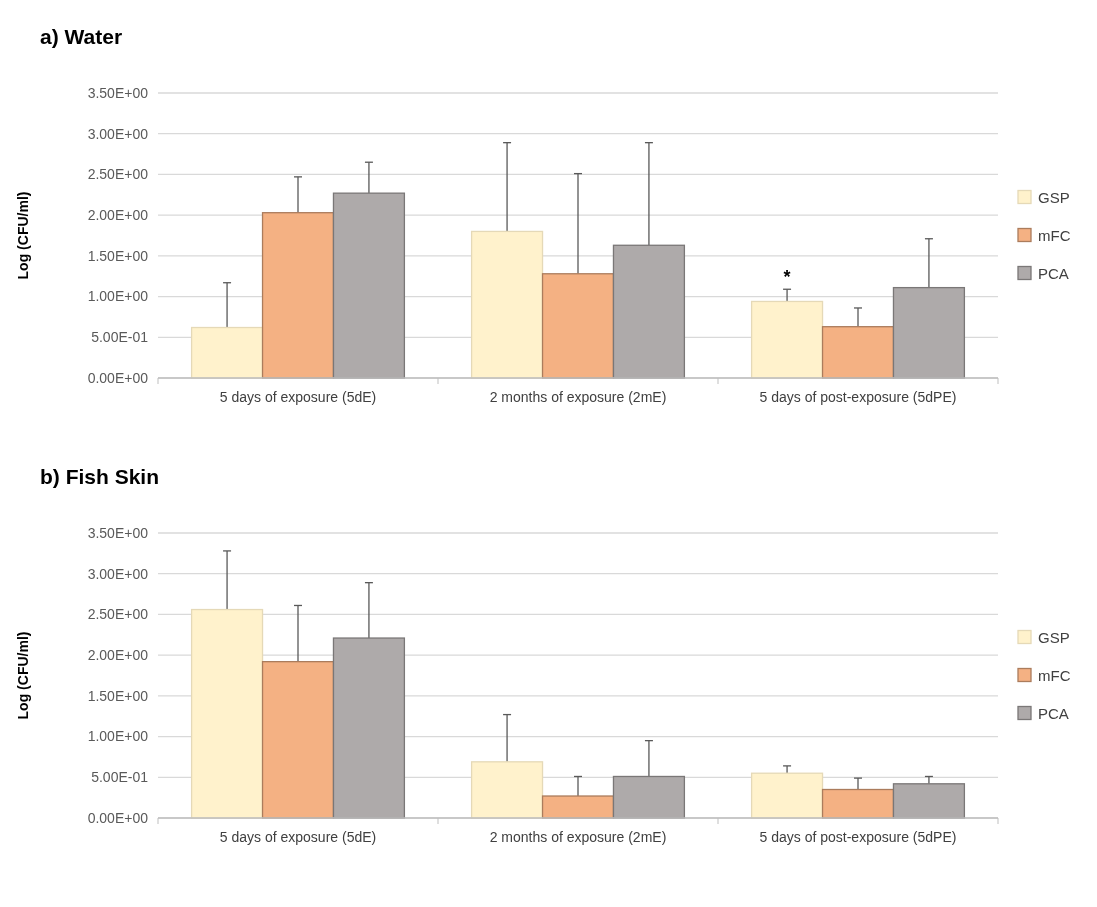 This screenshot has height=907, width=1097. Describe the element at coordinates (100, 476) in the screenshot. I see `chart-title: b) Fish Skin` at that location.